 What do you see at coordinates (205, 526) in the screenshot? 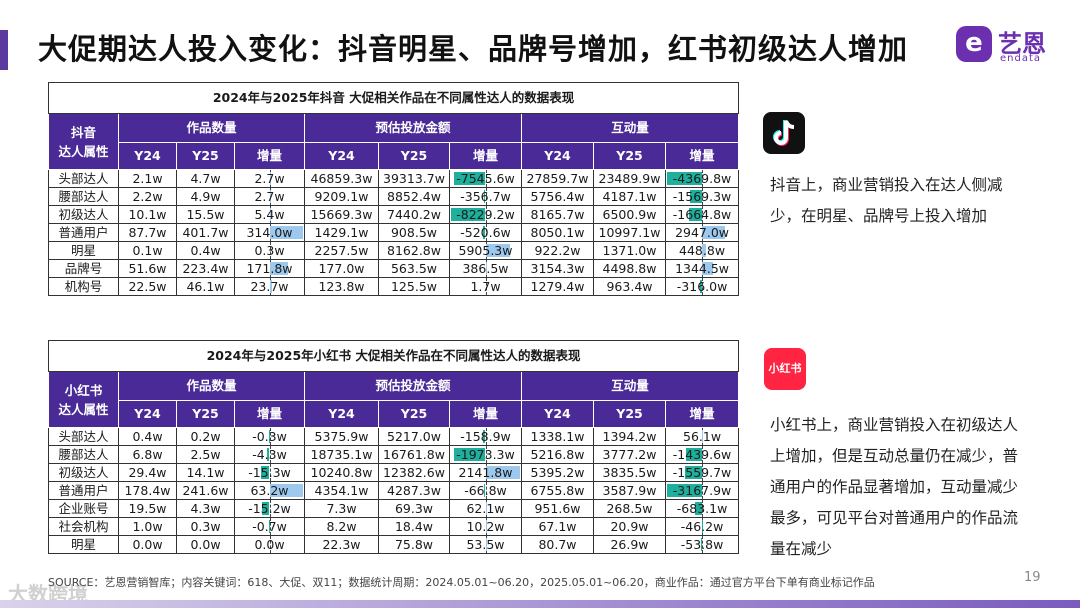
I see `table-cell: 0.3w` at bounding box center [205, 526].